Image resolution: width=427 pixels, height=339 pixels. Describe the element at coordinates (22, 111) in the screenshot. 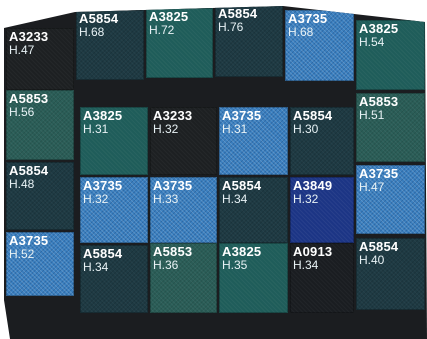

I see `swatch-h-value: H.56` at that location.